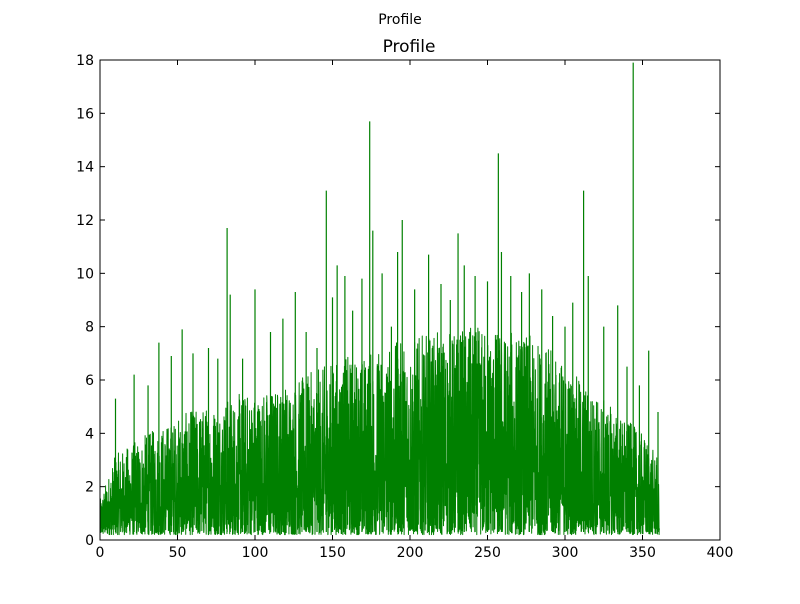 Image resolution: width=800 pixels, height=604 pixels. What do you see at coordinates (85, 114) in the screenshot?
I see `y-tick-label: 16` at bounding box center [85, 114].